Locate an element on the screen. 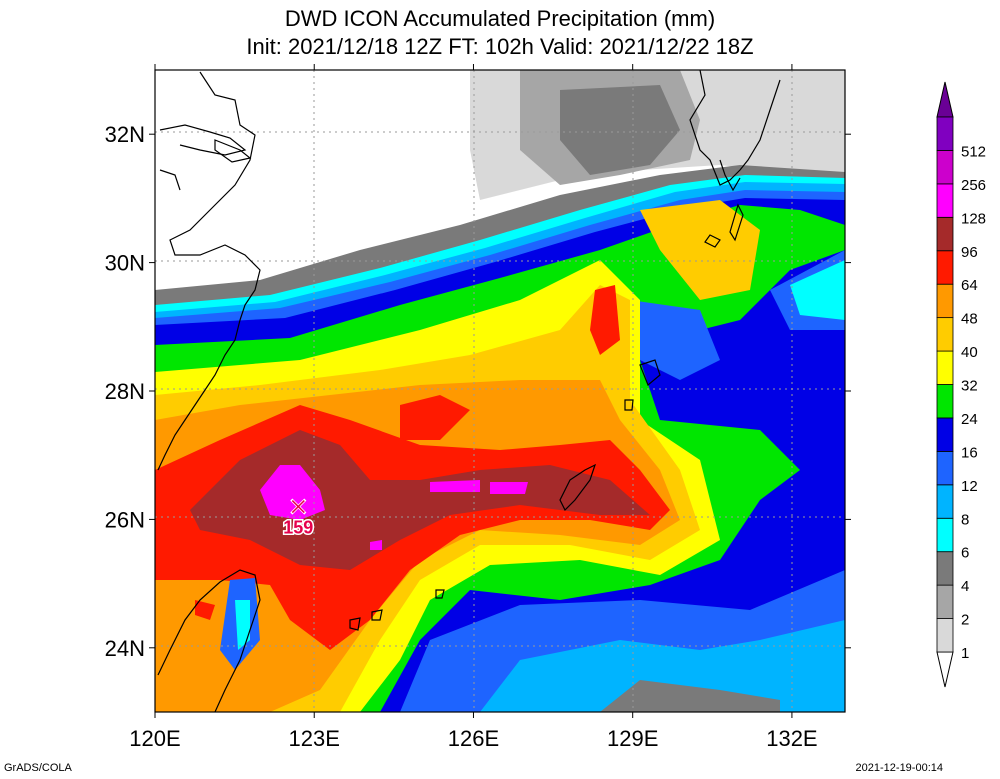 The width and height of the screenshot is (1000, 779). colorbar-label: 24 is located at coordinates (969, 419).